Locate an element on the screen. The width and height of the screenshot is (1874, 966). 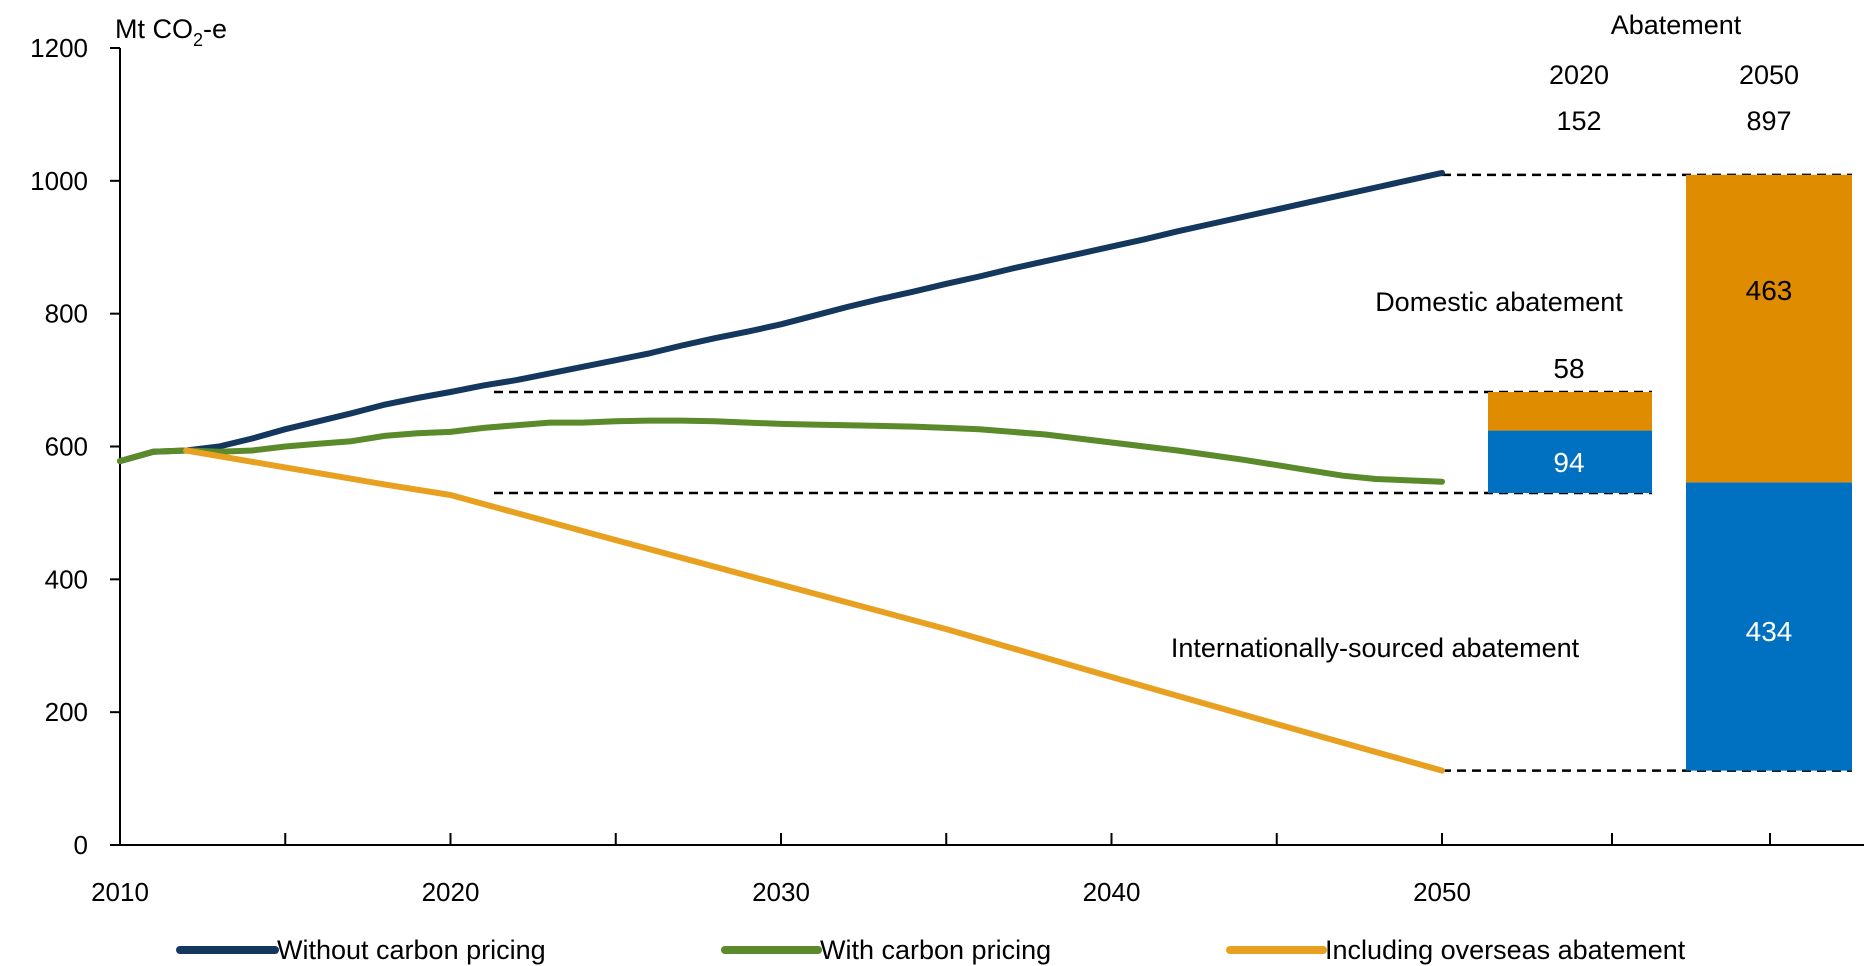
bar-domestic-2050 is located at coordinates (1769, 328).